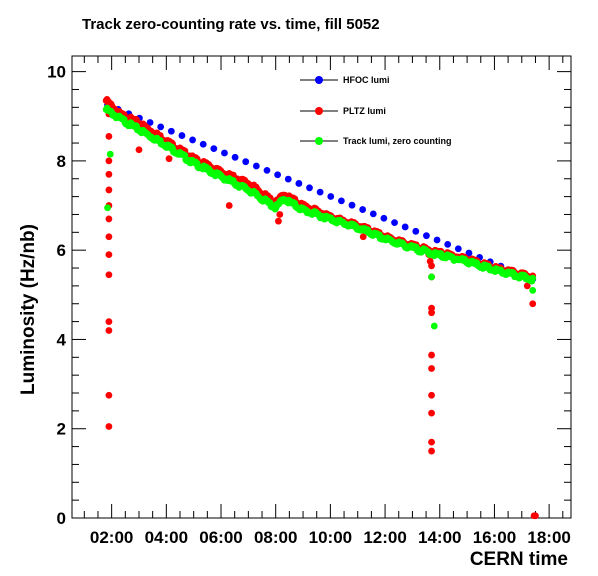 This screenshot has width=598, height=576. I want to click on legend-label: PLTZ lumi, so click(364, 111).